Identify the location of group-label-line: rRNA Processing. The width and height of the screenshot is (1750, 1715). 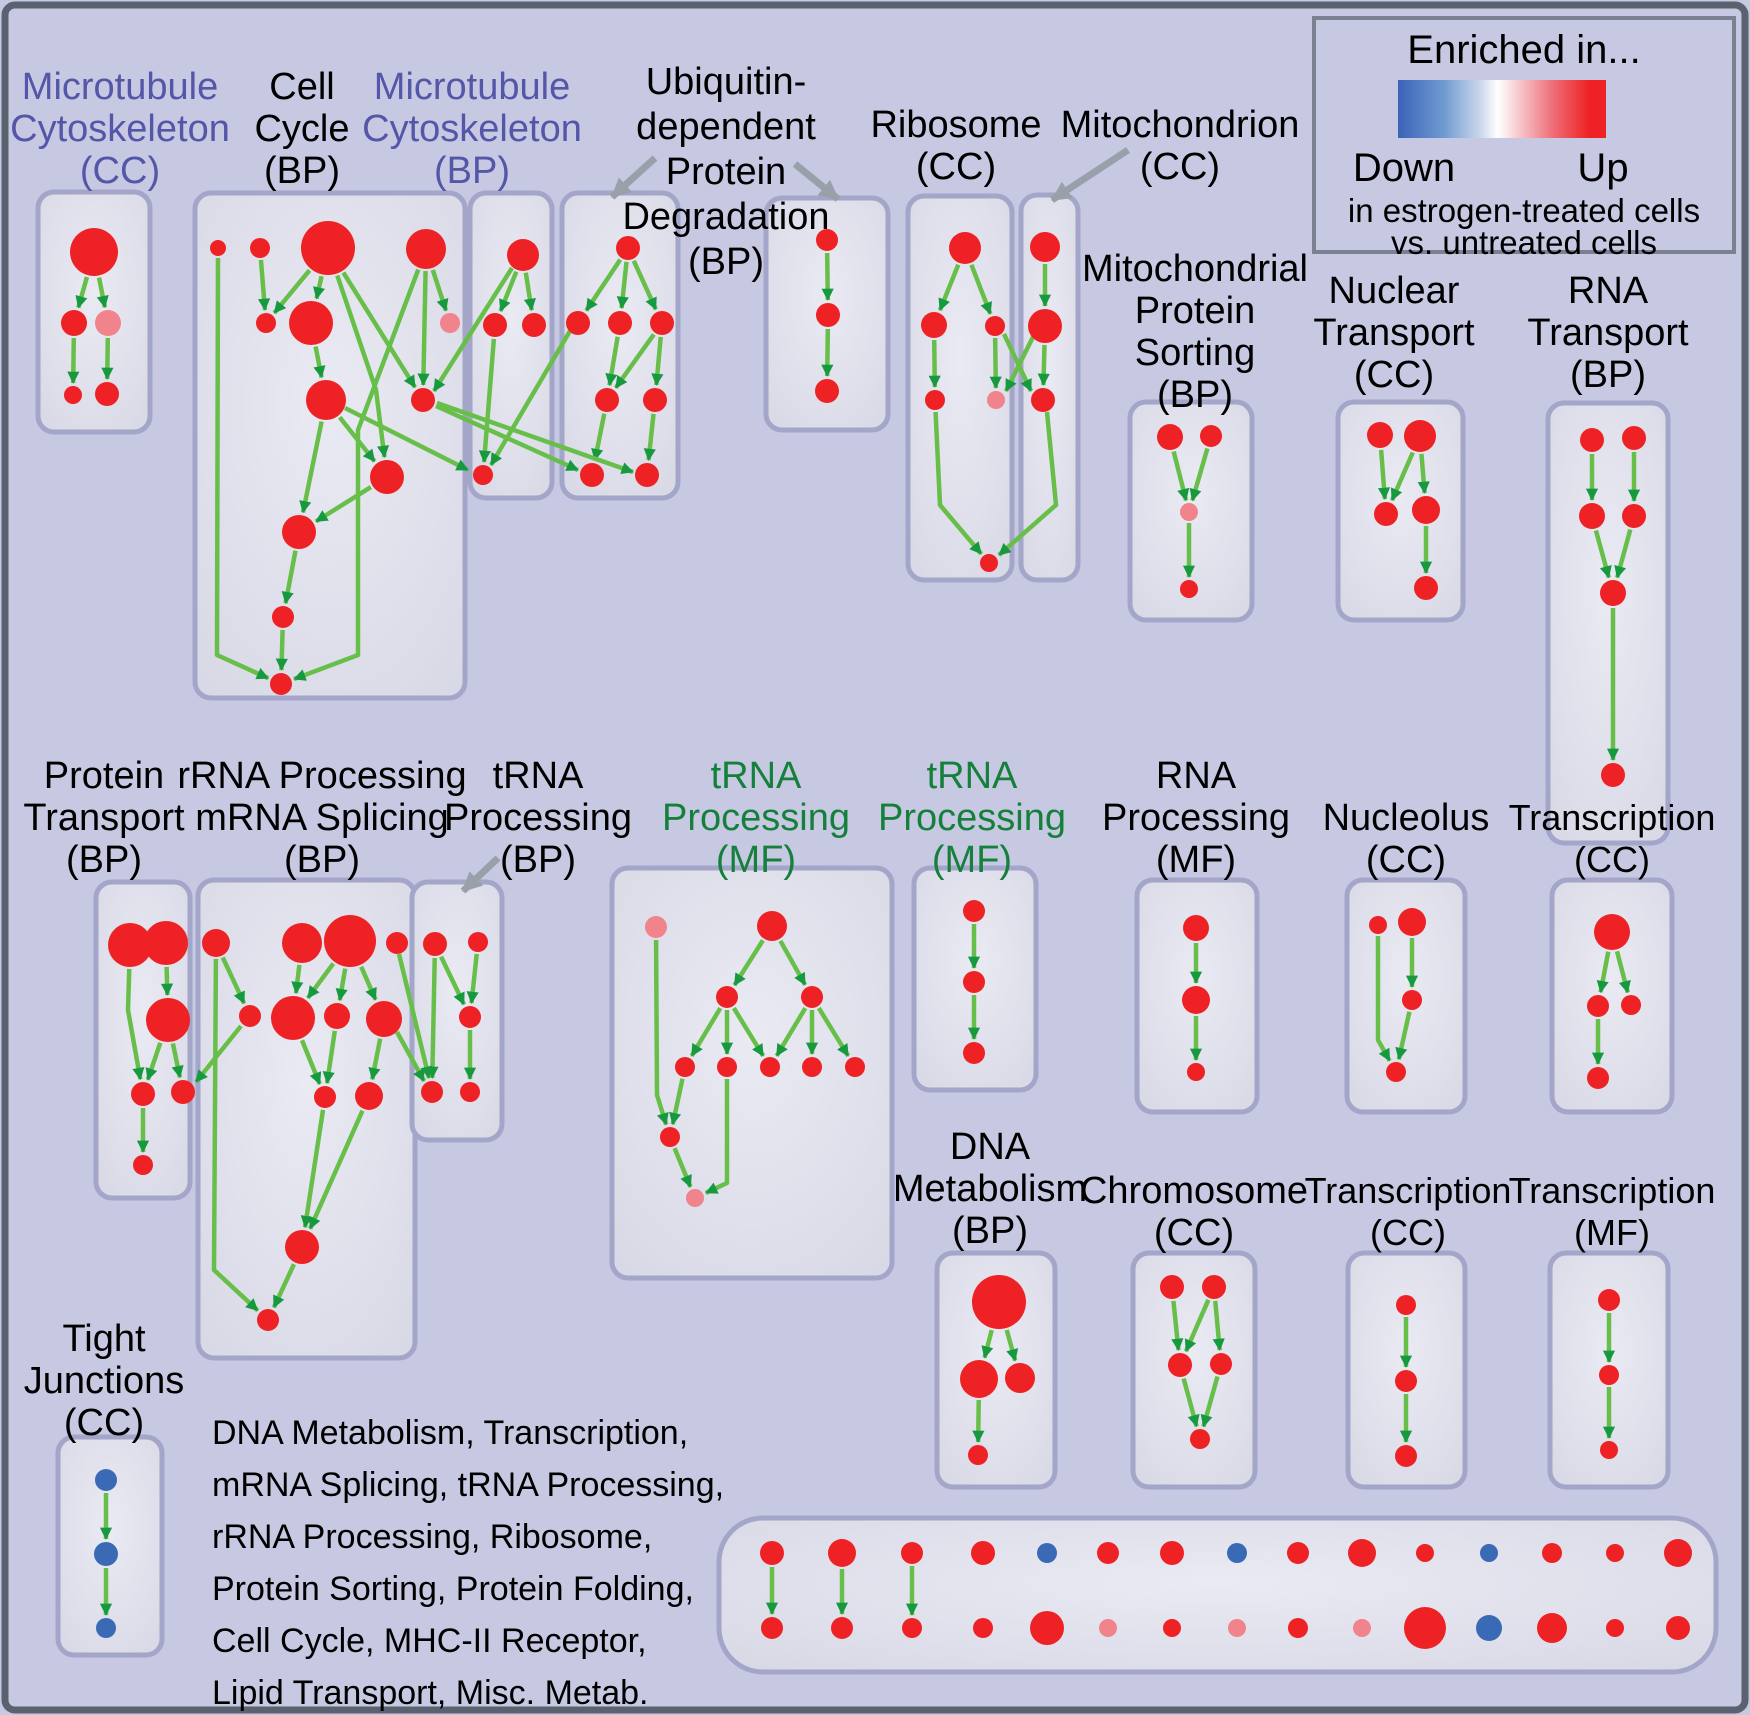
(322, 776).